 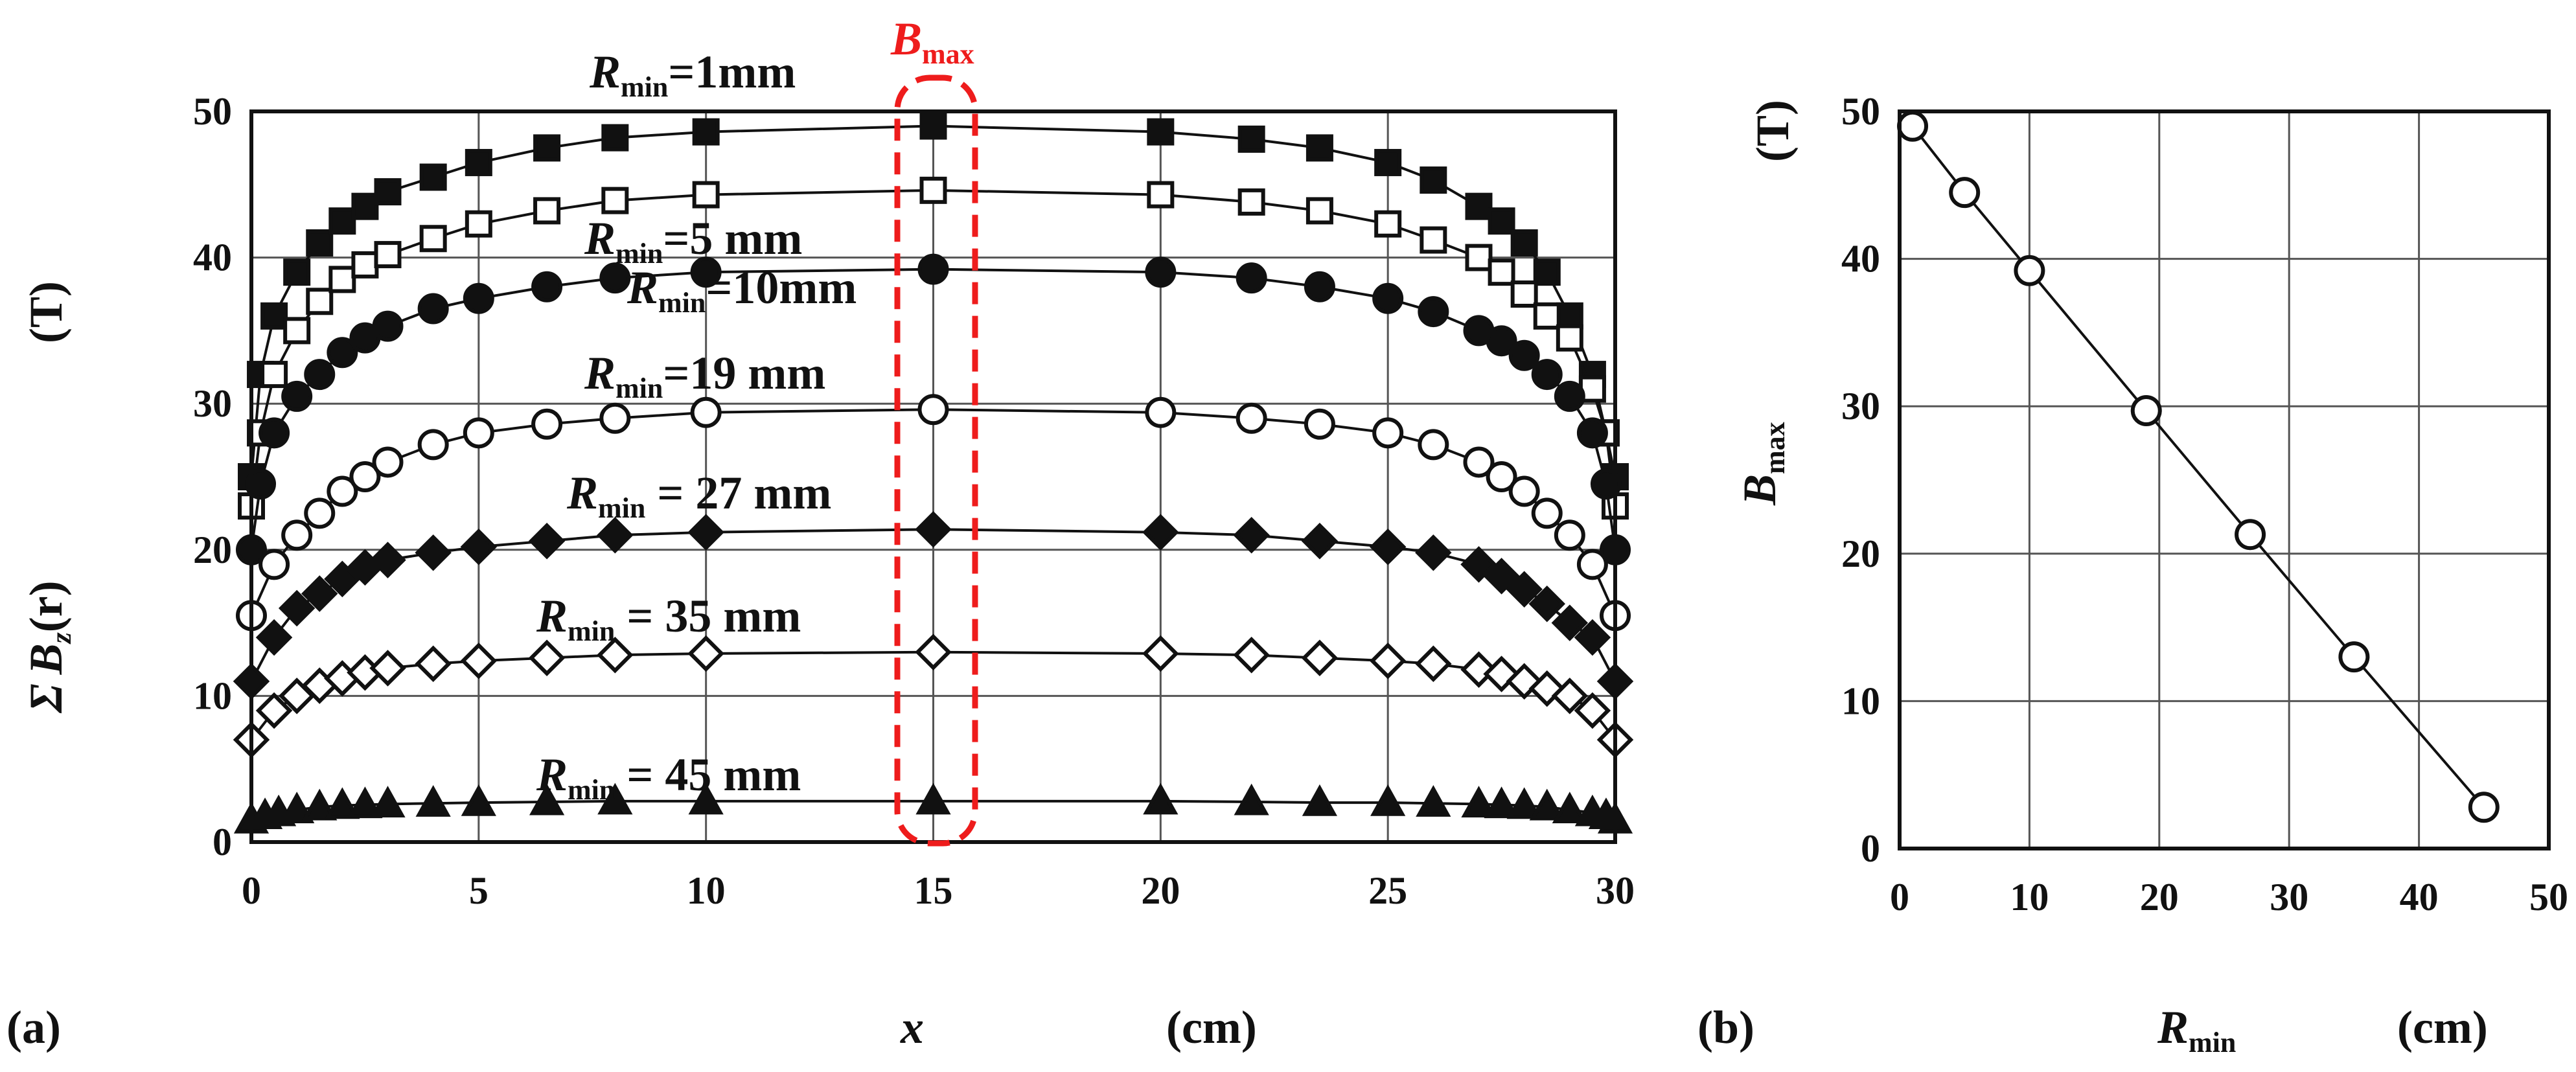 What do you see at coordinates (705, 375) in the screenshot?
I see `series-label-rmin-19mm: Rmin=19 mm` at bounding box center [705, 375].